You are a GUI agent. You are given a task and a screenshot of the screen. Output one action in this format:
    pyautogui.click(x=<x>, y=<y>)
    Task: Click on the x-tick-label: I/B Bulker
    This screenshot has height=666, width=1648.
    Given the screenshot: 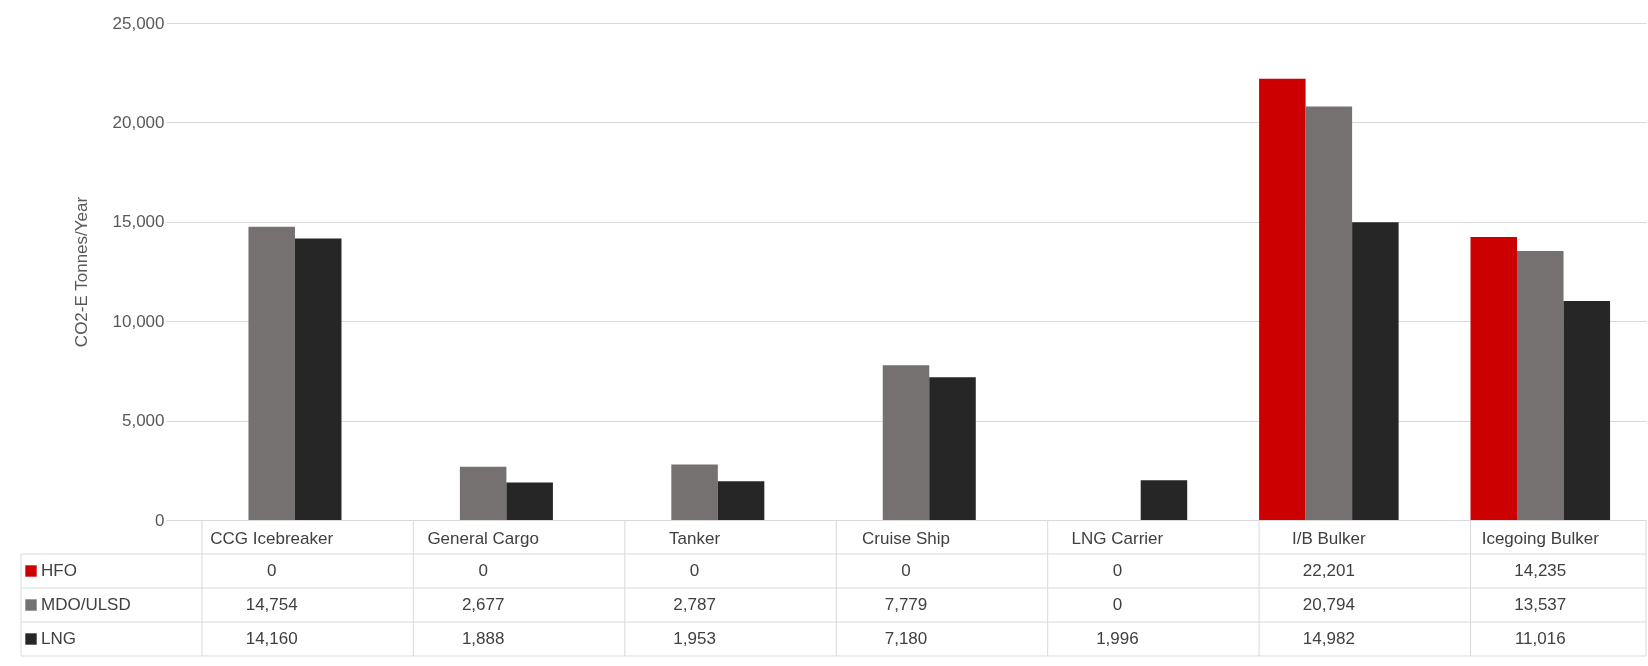 What is the action you would take?
    pyautogui.click(x=1329, y=538)
    